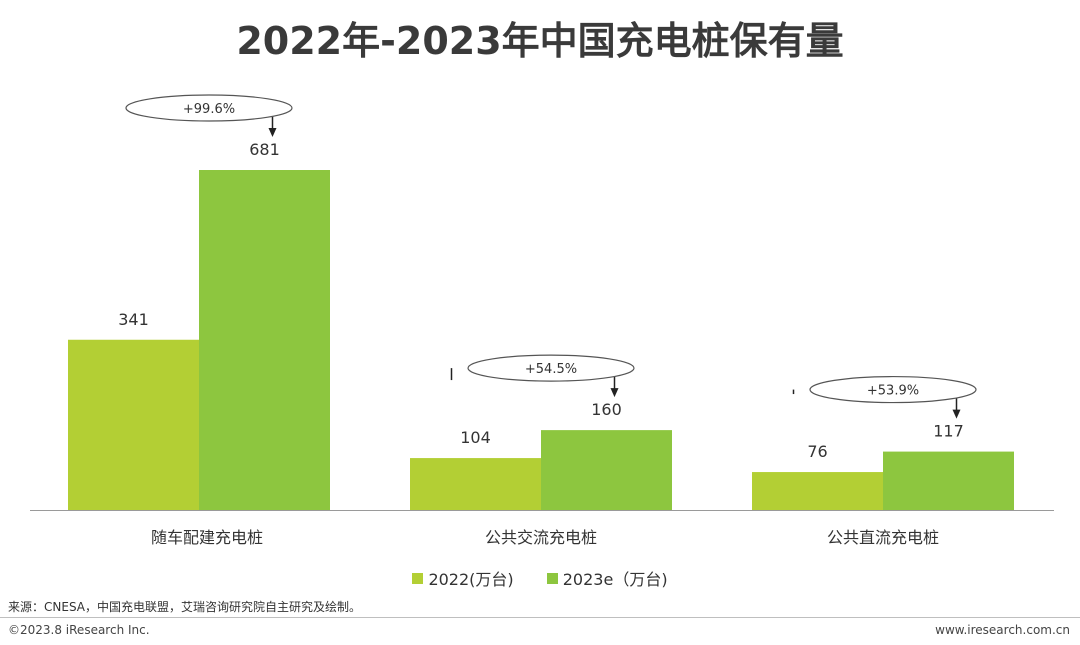  I want to click on copyright-text: ©2023.8 iResearch Inc., so click(79, 630).